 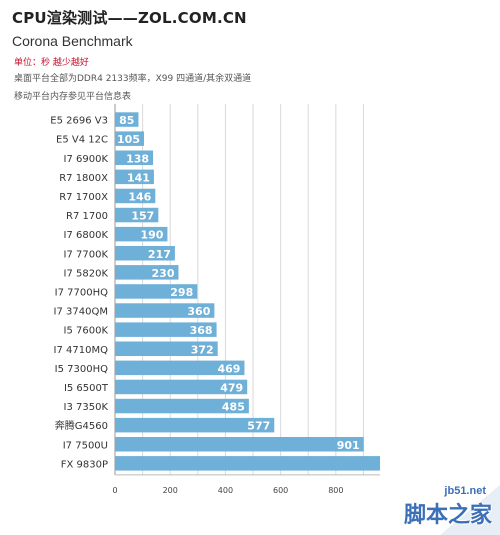 I want to click on category-label: I5 7300HQ, so click(x=81, y=369).